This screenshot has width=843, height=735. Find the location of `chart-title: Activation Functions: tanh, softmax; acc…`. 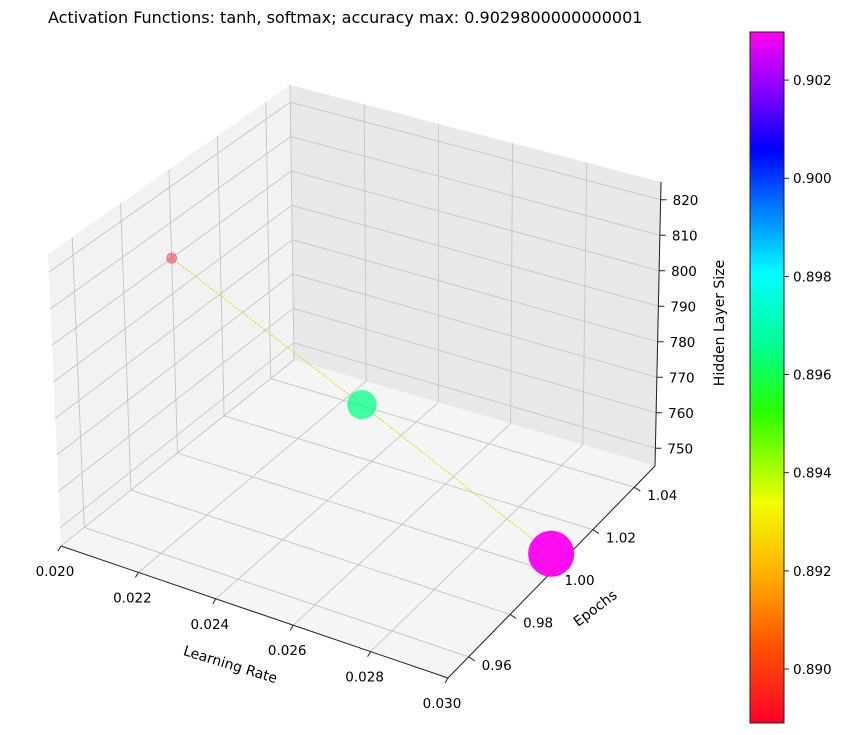

chart-title: Activation Functions: tanh, softmax; acc… is located at coordinates (345, 17).